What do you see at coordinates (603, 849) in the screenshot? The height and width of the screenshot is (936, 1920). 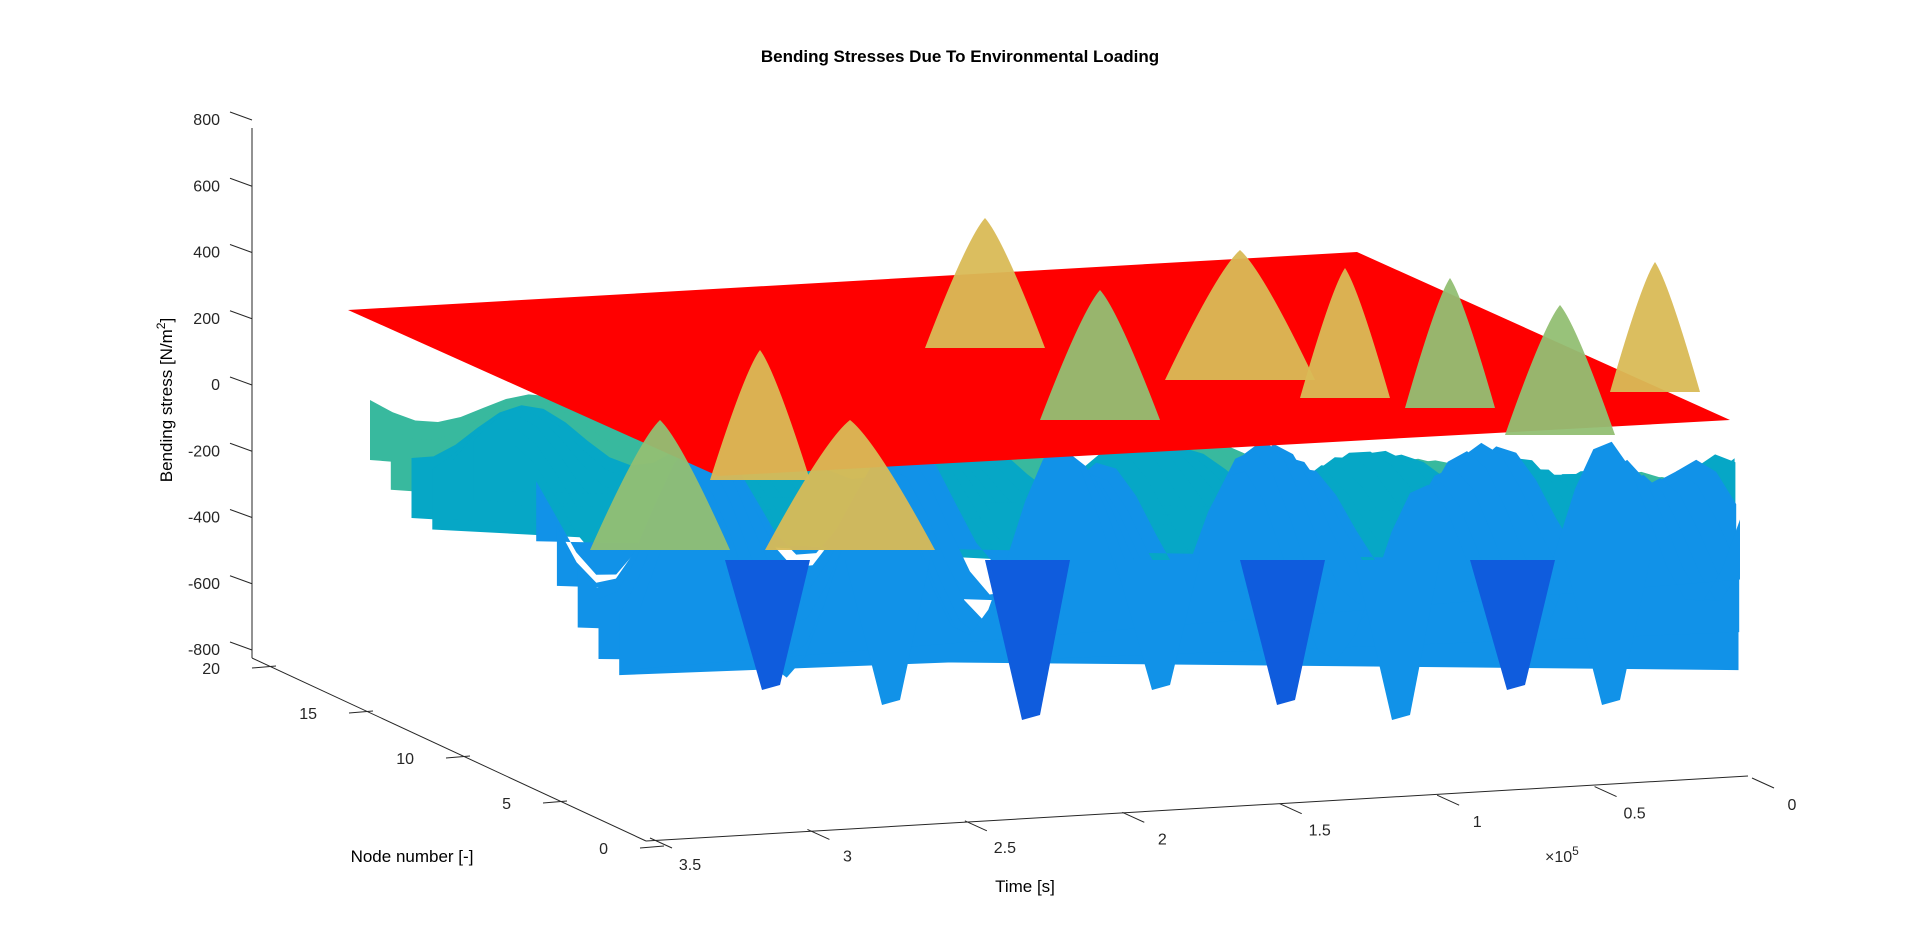 I see `y-tick-label: 0` at bounding box center [603, 849].